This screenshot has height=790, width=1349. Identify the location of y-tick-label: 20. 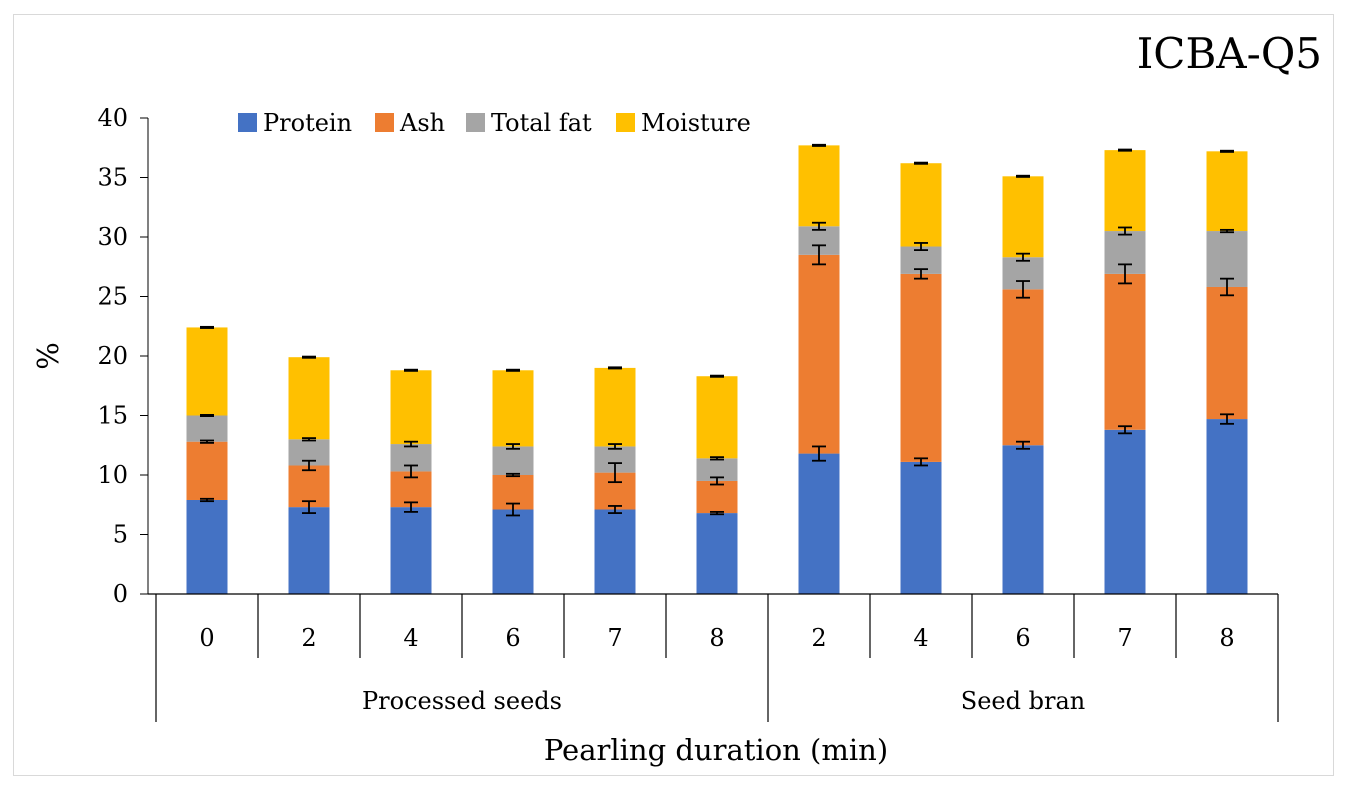
(112, 356).